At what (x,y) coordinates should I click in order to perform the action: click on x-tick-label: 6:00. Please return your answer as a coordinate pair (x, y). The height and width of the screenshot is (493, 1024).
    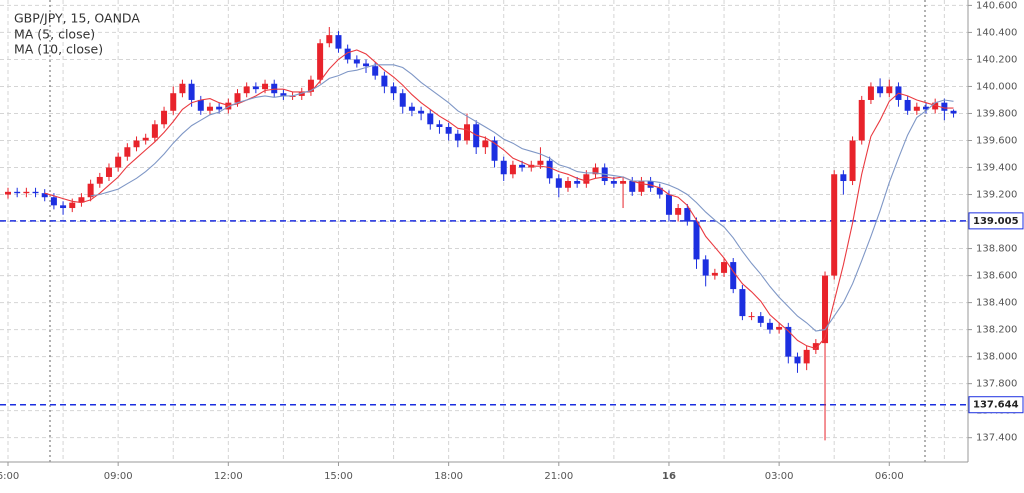
    Looking at the image, I should click on (9, 476).